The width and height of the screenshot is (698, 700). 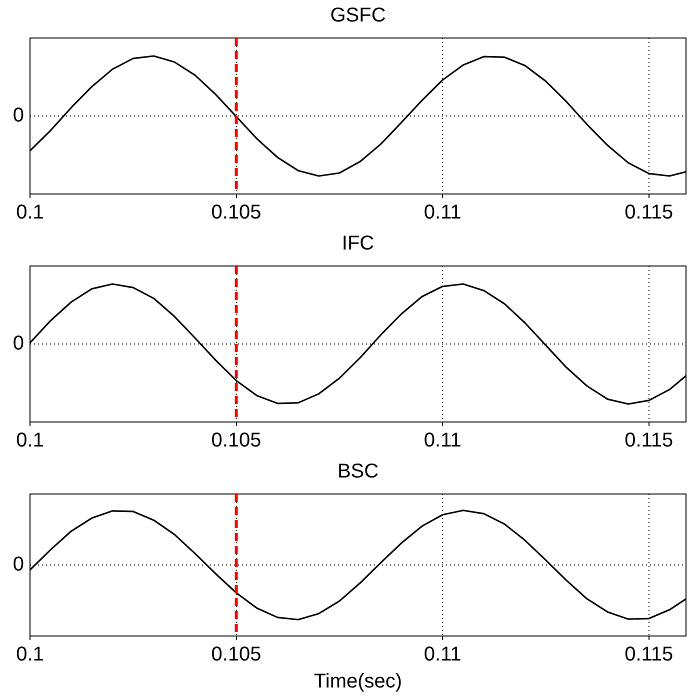 I want to click on chart-title: IFC, so click(x=358, y=243).